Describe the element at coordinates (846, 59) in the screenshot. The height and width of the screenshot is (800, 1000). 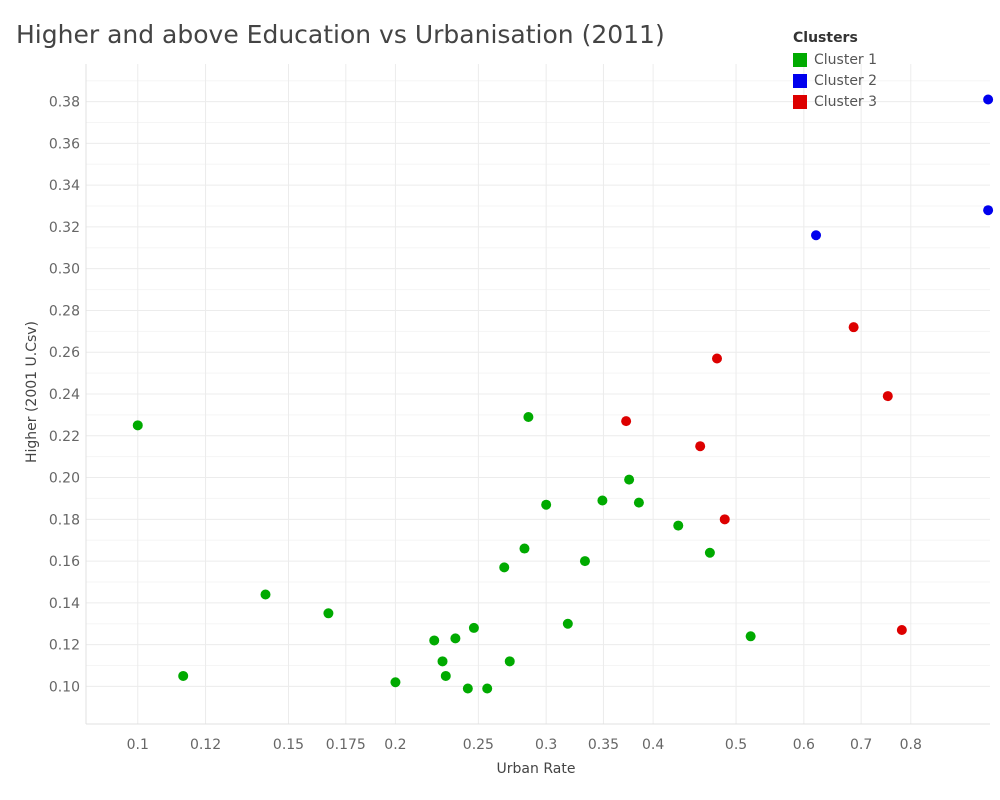
I see `legend-label-cluster-1: Cluster 1` at that location.